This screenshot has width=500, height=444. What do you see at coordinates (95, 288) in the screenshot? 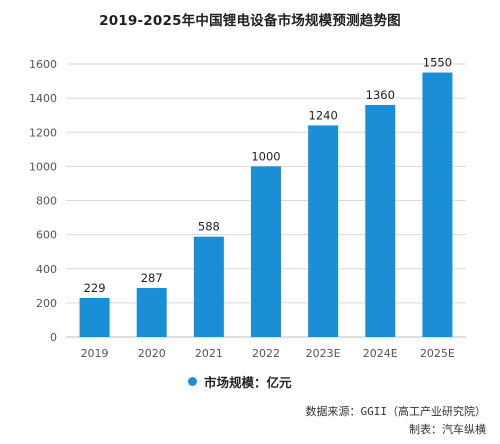
I see `data-label-2019: 229` at bounding box center [95, 288].